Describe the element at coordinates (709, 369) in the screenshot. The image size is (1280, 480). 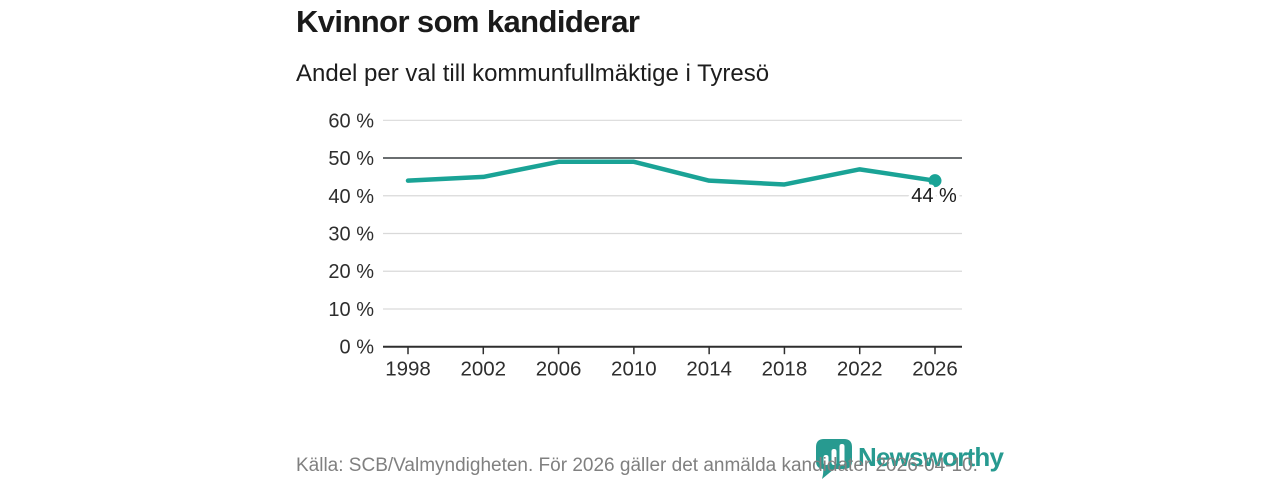
I see `x-tick-label: 2014` at that location.